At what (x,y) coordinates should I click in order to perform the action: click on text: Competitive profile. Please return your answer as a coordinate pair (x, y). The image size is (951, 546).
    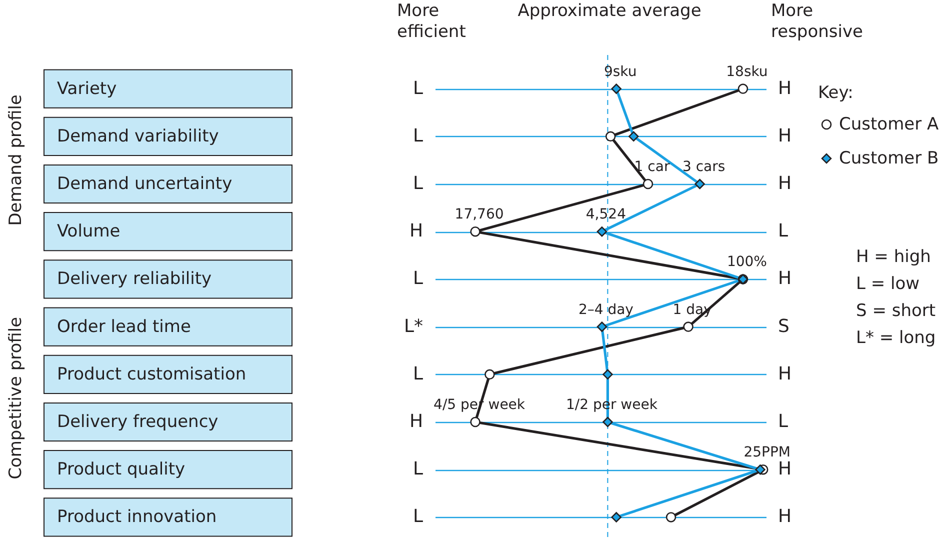
    Looking at the image, I should click on (16, 398).